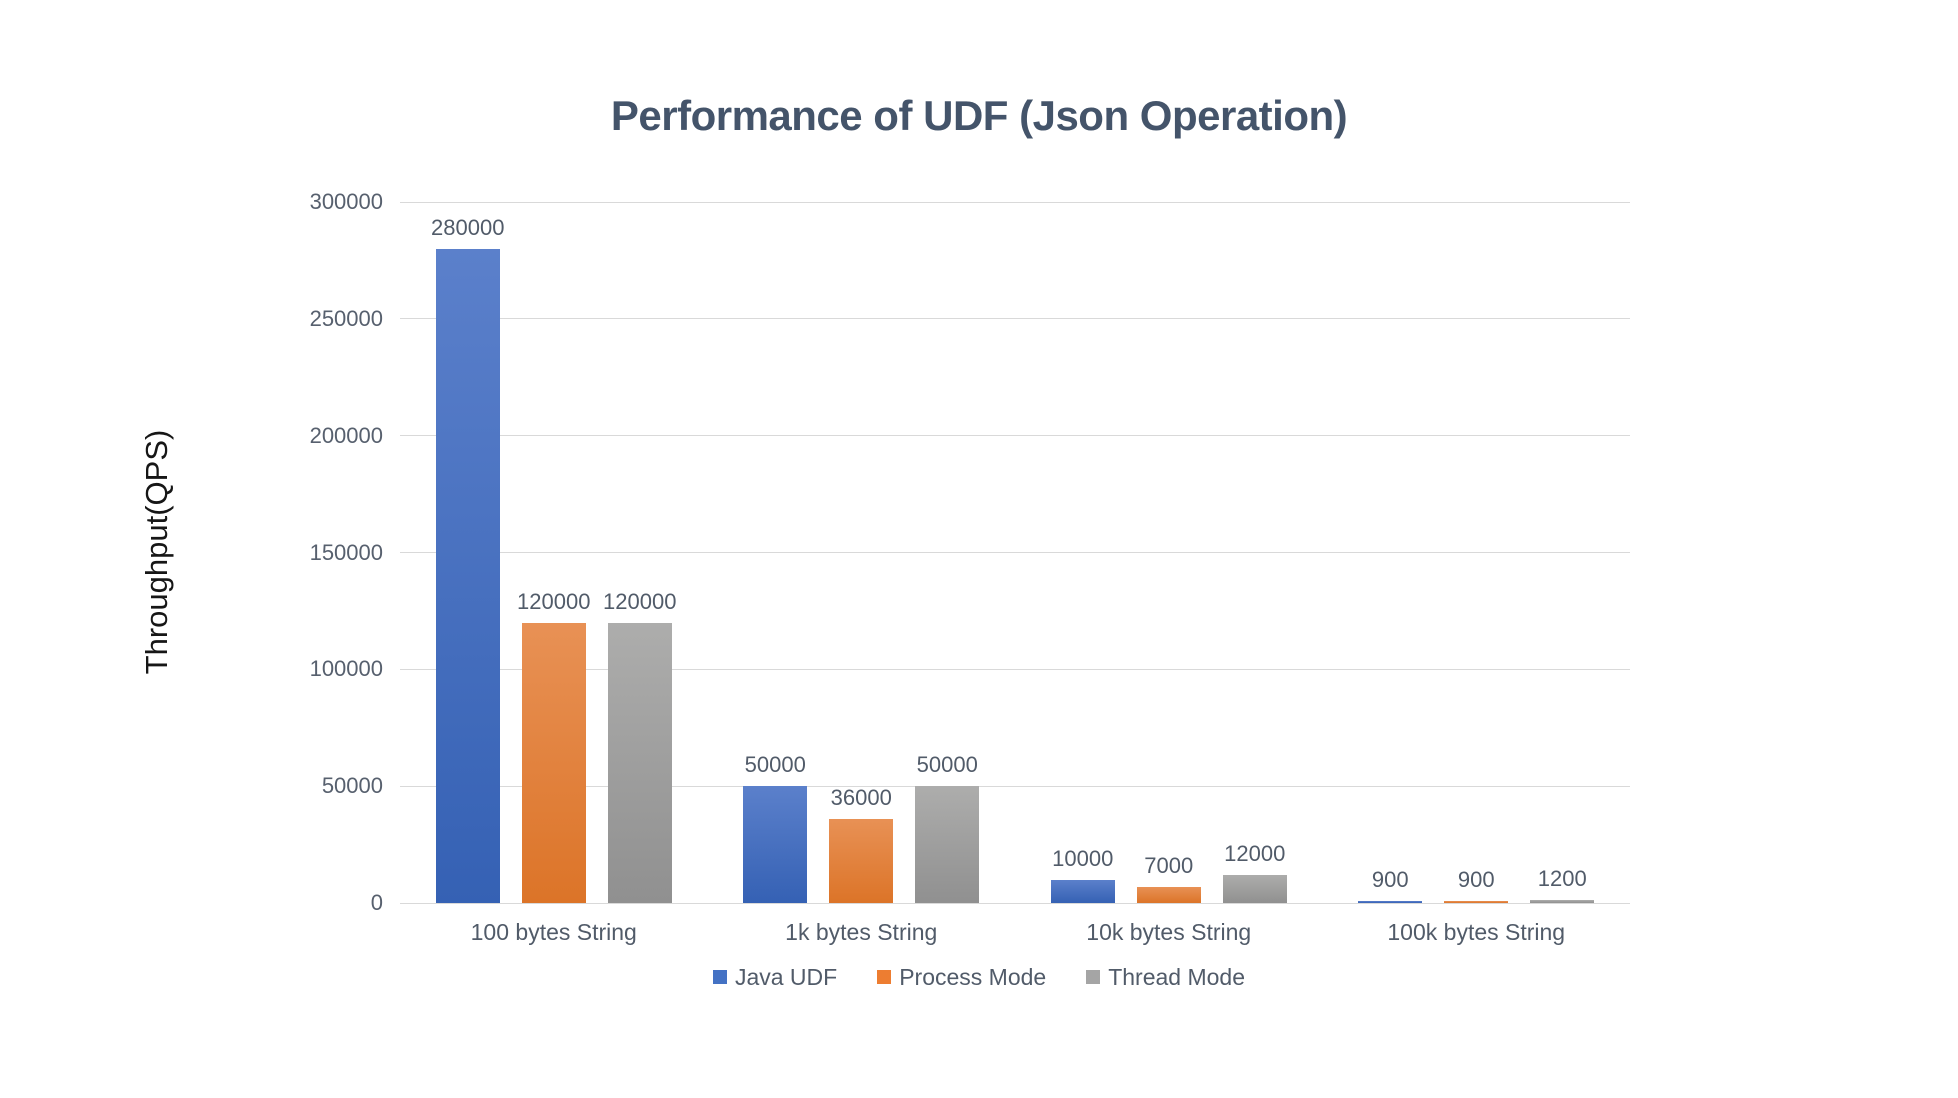  What do you see at coordinates (1562, 878) in the screenshot?
I see `bar-value-label: 1200` at bounding box center [1562, 878].